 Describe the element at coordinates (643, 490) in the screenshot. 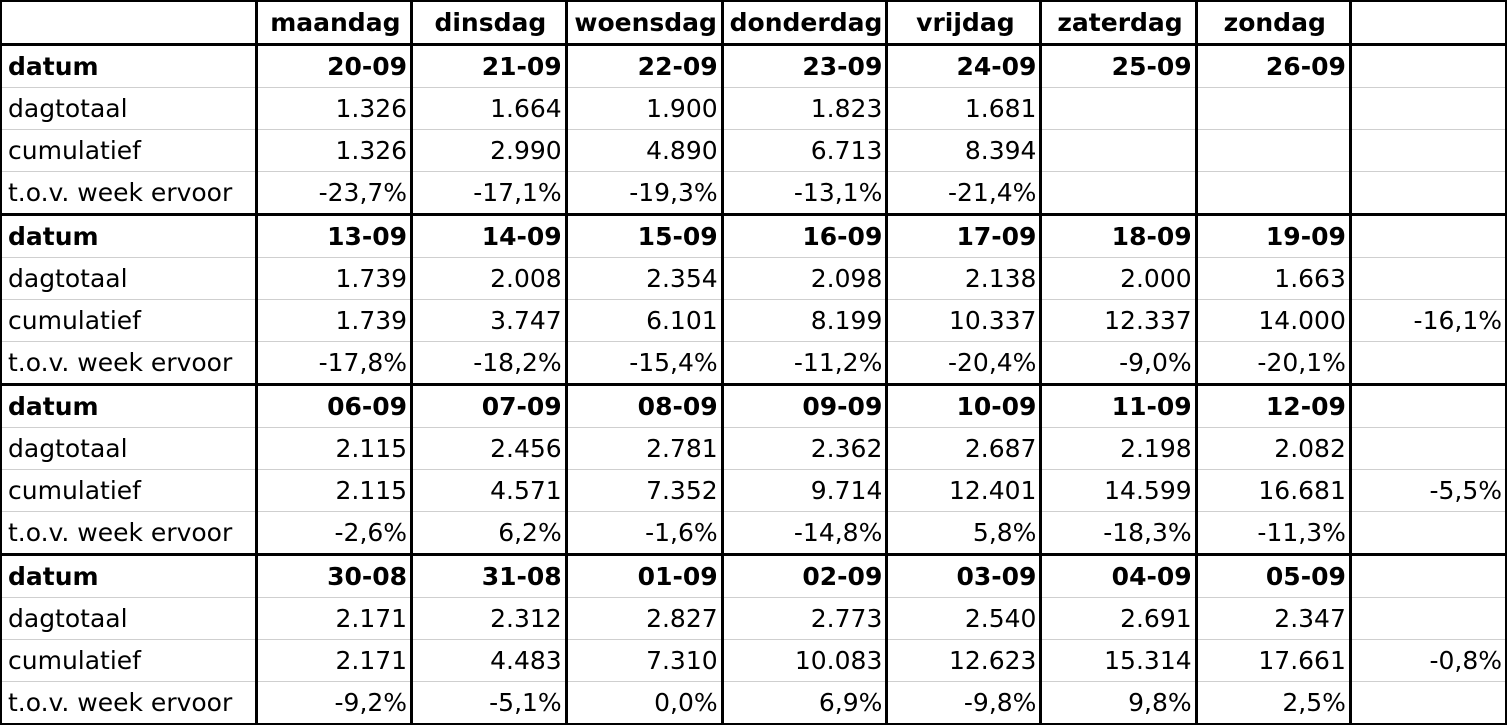

I see `value-cell: 7.352` at that location.